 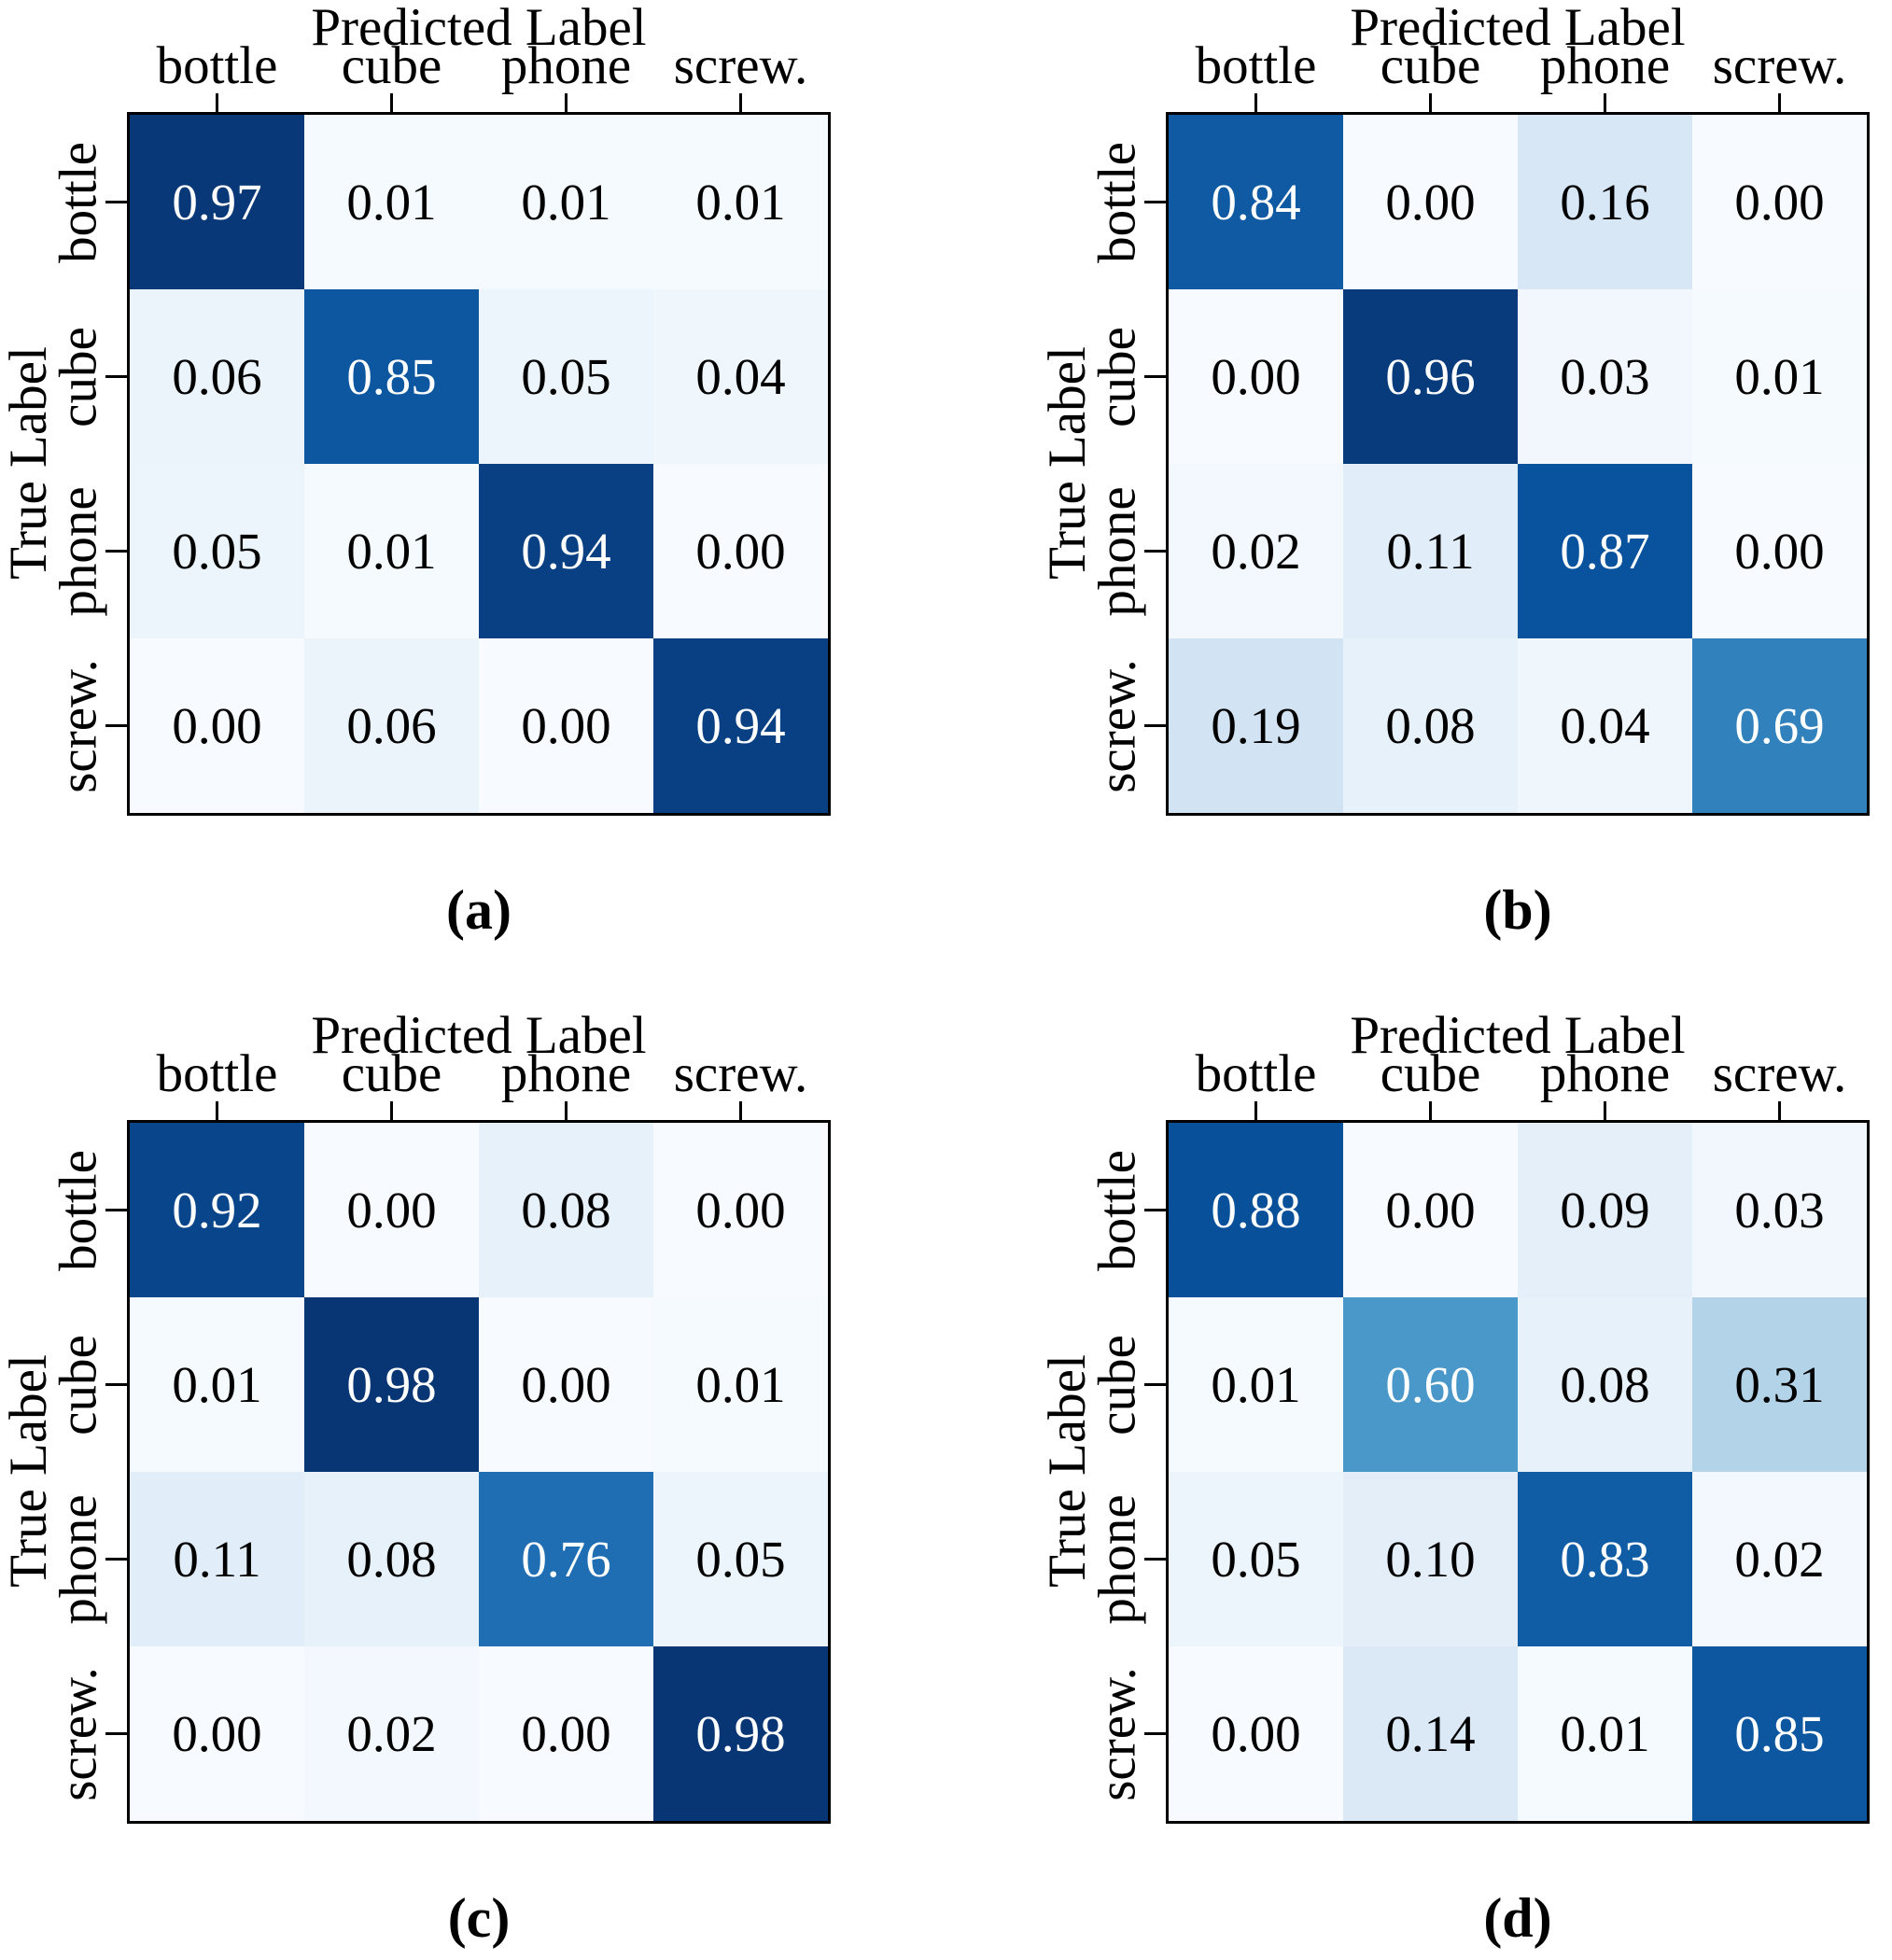 I want to click on matrix-cell-bottle-phone: 0.08, so click(x=566, y=1210).